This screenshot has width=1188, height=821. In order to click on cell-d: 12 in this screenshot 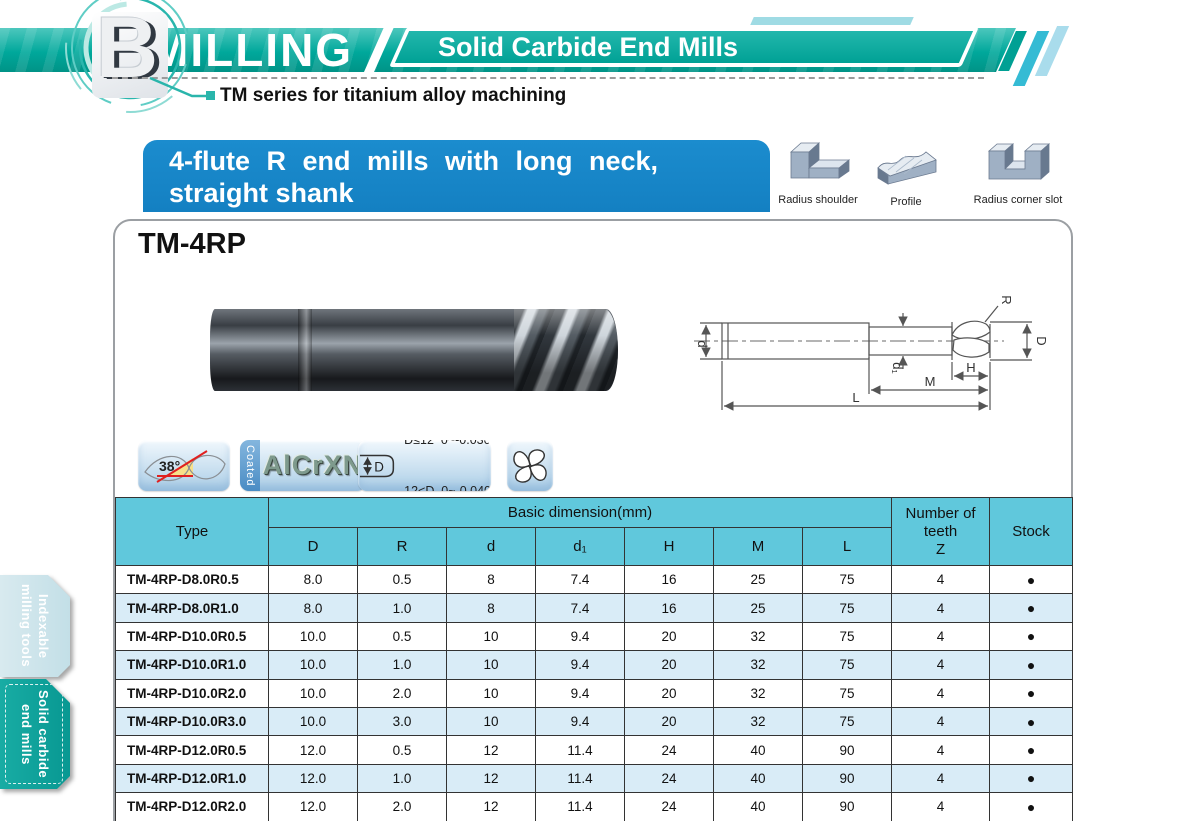, I will do `click(491, 806)`.